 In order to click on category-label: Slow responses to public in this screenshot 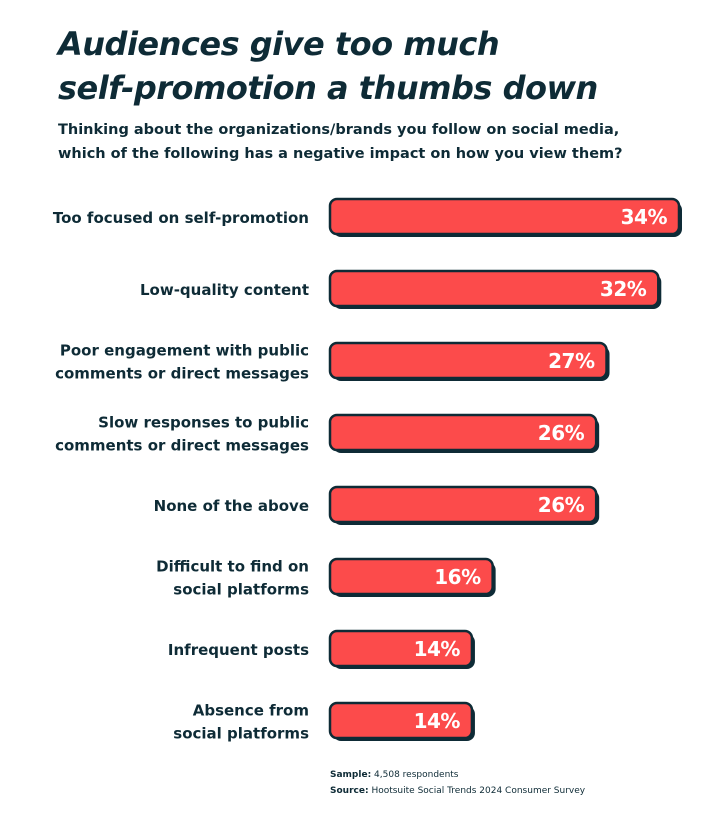, I will do `click(203, 423)`.